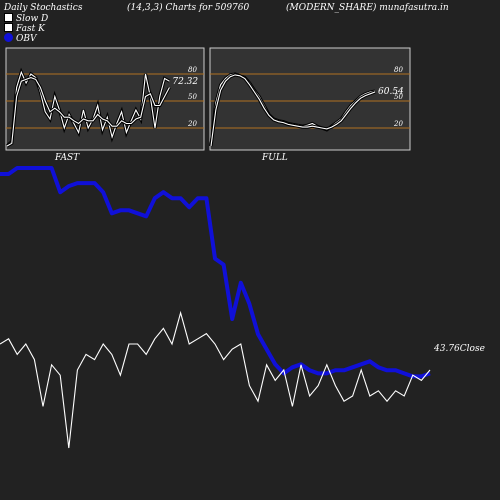  I want to click on fast-k-swatch-icon, so click(8, 27).